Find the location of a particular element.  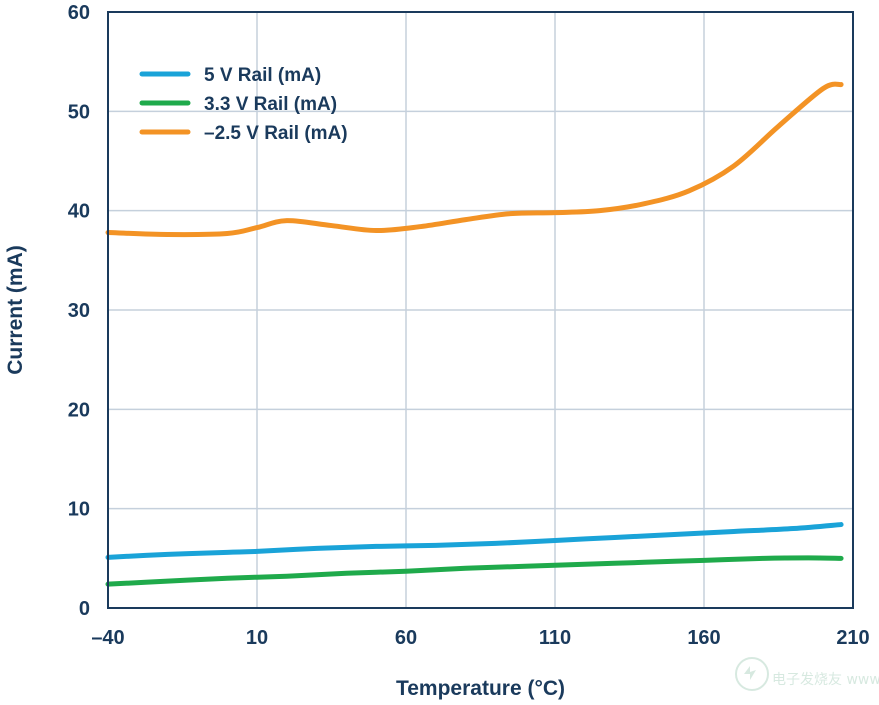

y-axis-title: Current (mA) is located at coordinates (15, 310).